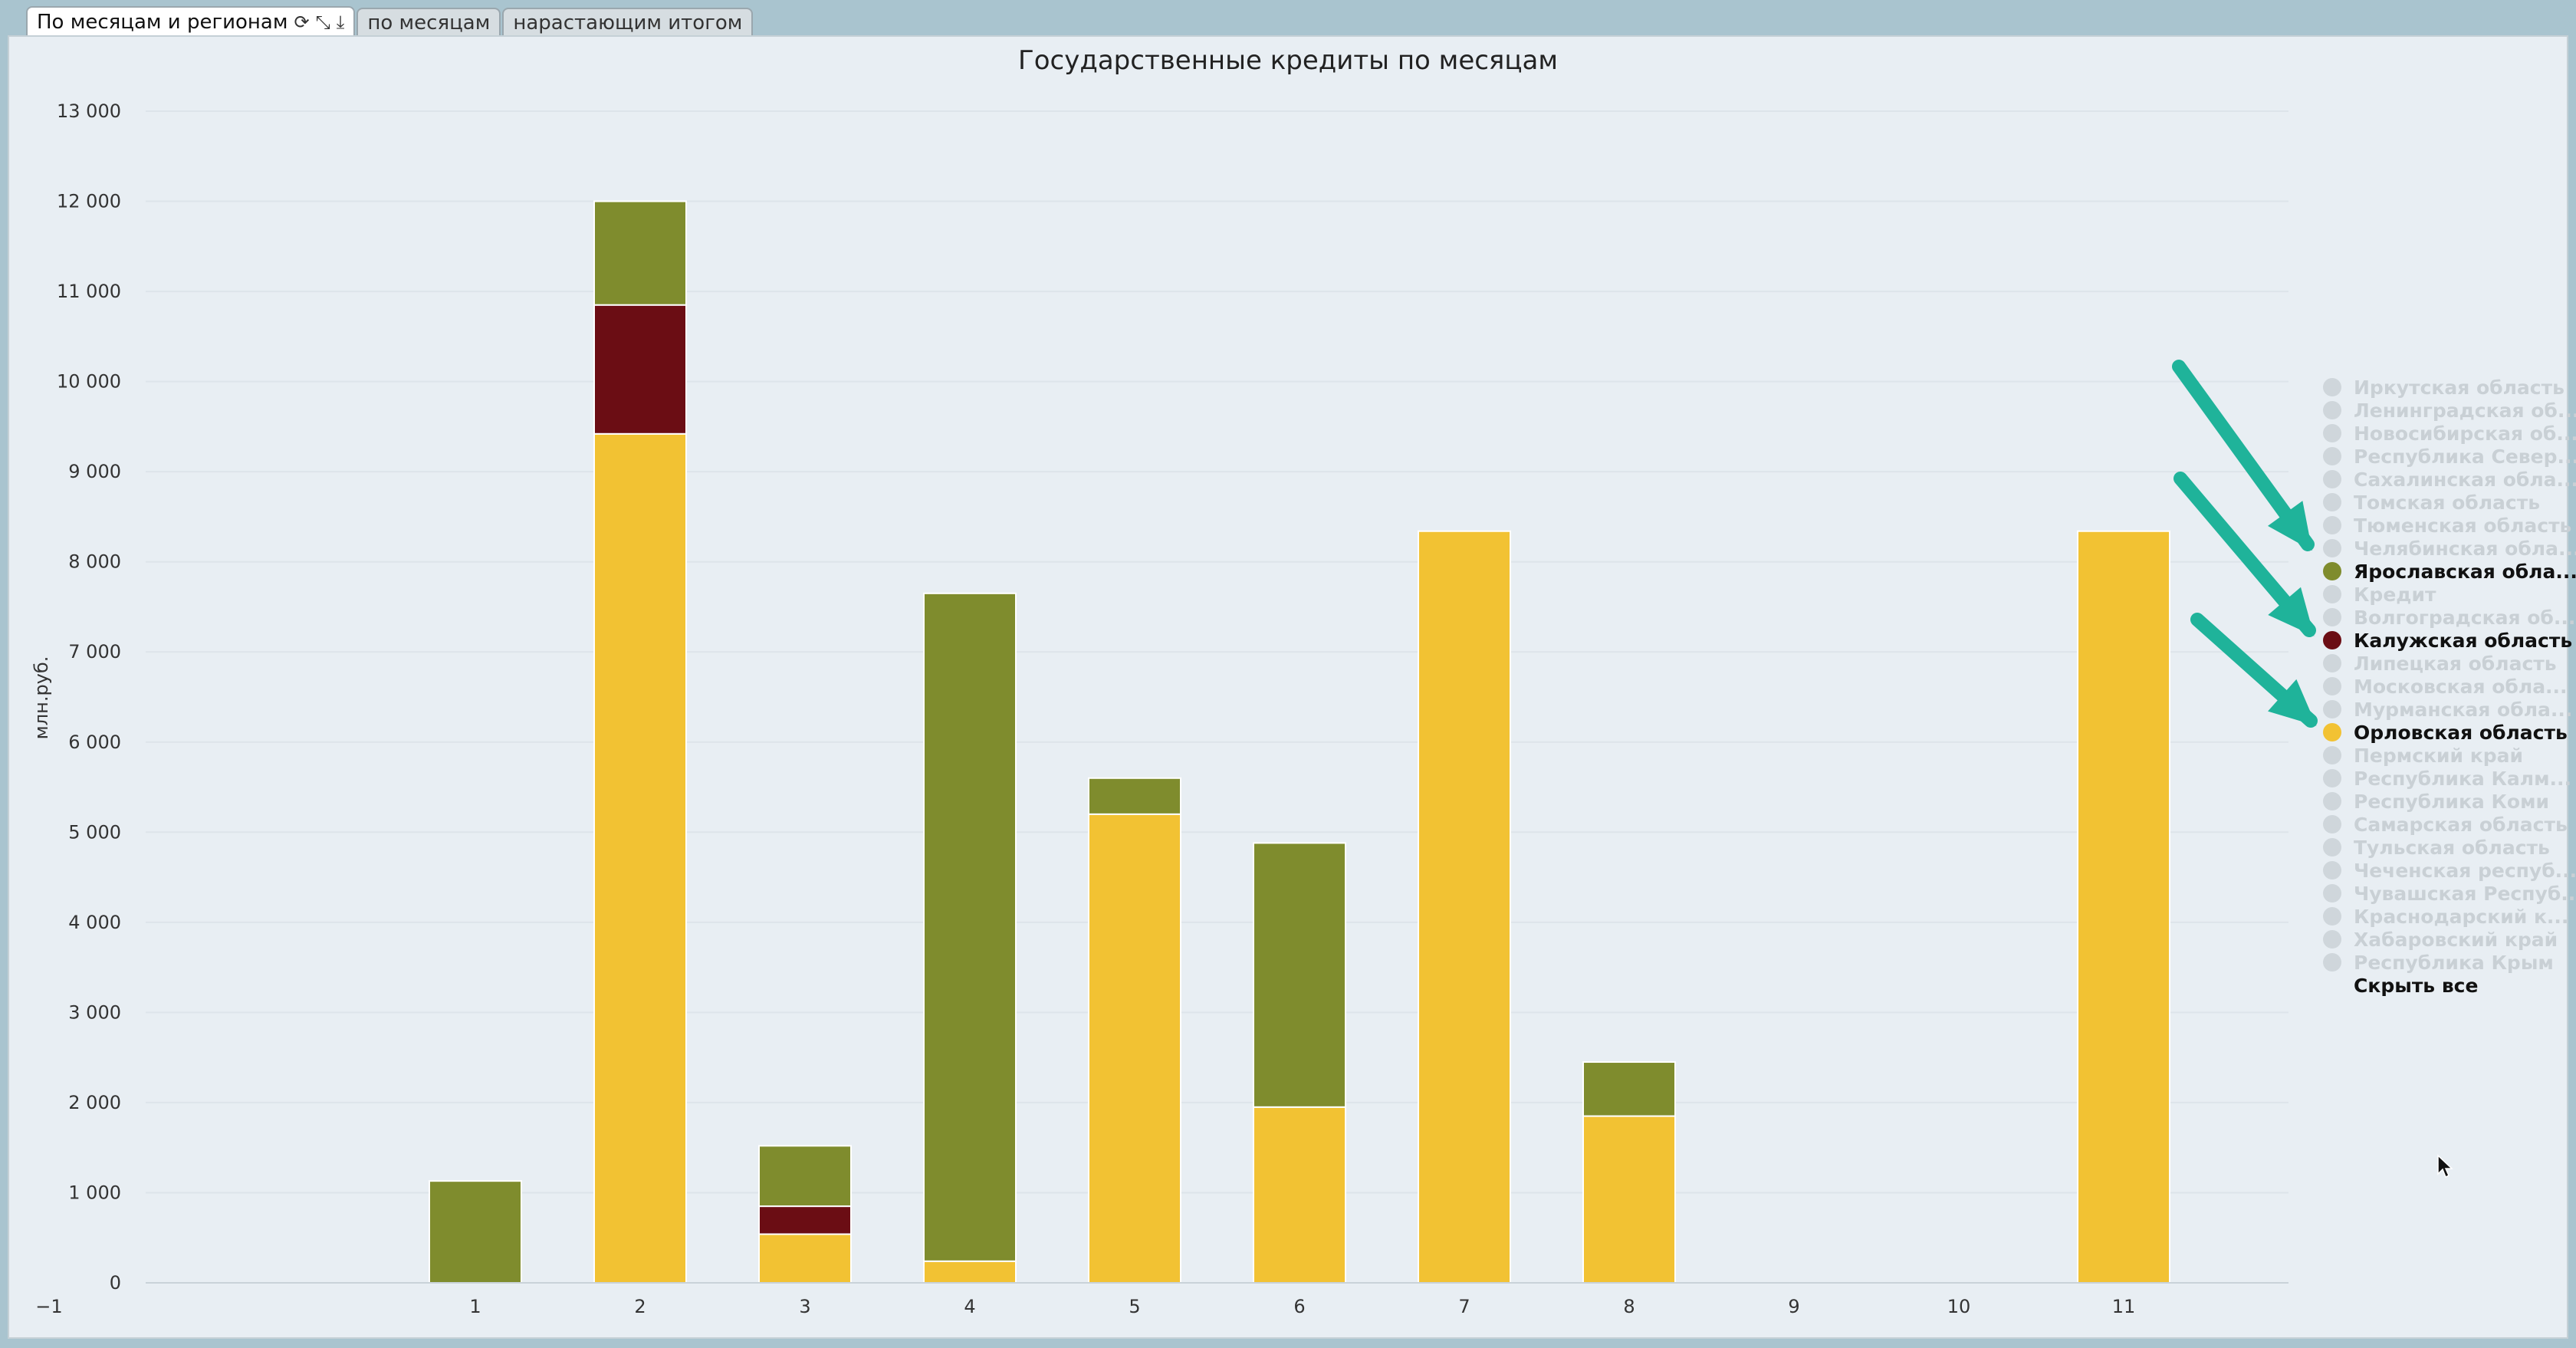 Image resolution: width=2576 pixels, height=1348 pixels. Describe the element at coordinates (89, 382) in the screenshot. I see `y-tick-label: 10 000` at that location.